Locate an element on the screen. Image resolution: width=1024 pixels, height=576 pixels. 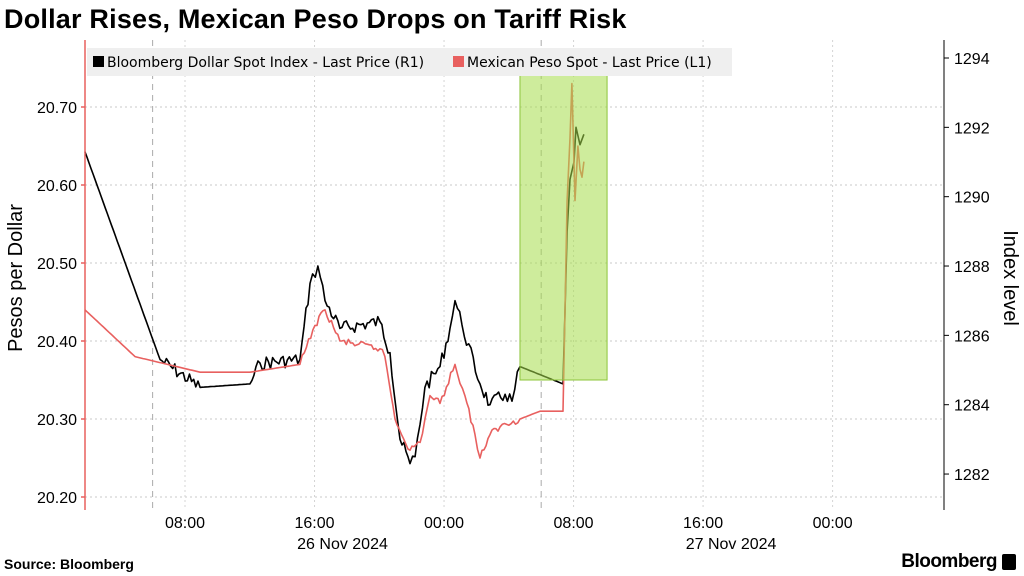
left-tick-label: 20.40 is located at coordinates (57, 342).